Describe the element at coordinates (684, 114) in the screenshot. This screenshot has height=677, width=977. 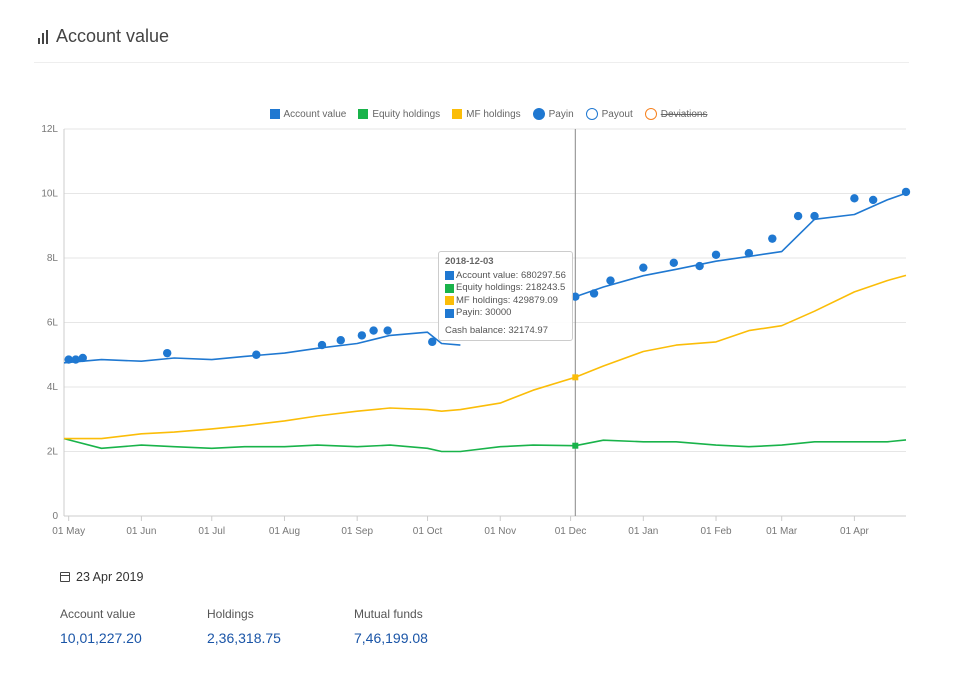
I see `legend-label: Deviations` at that location.